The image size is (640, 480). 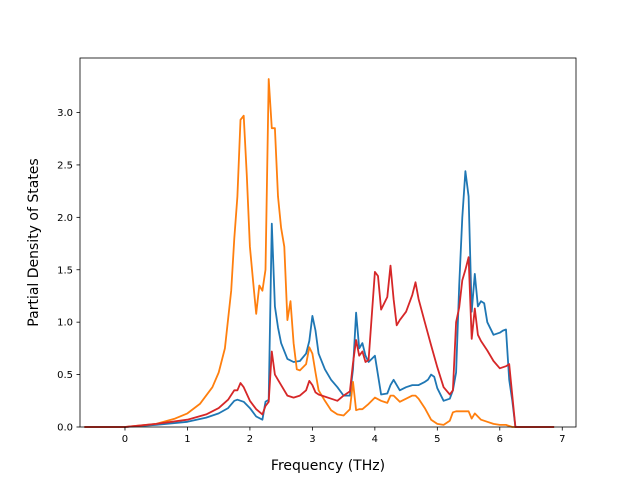 I want to click on x-tick-label: 1, so click(x=187, y=439).